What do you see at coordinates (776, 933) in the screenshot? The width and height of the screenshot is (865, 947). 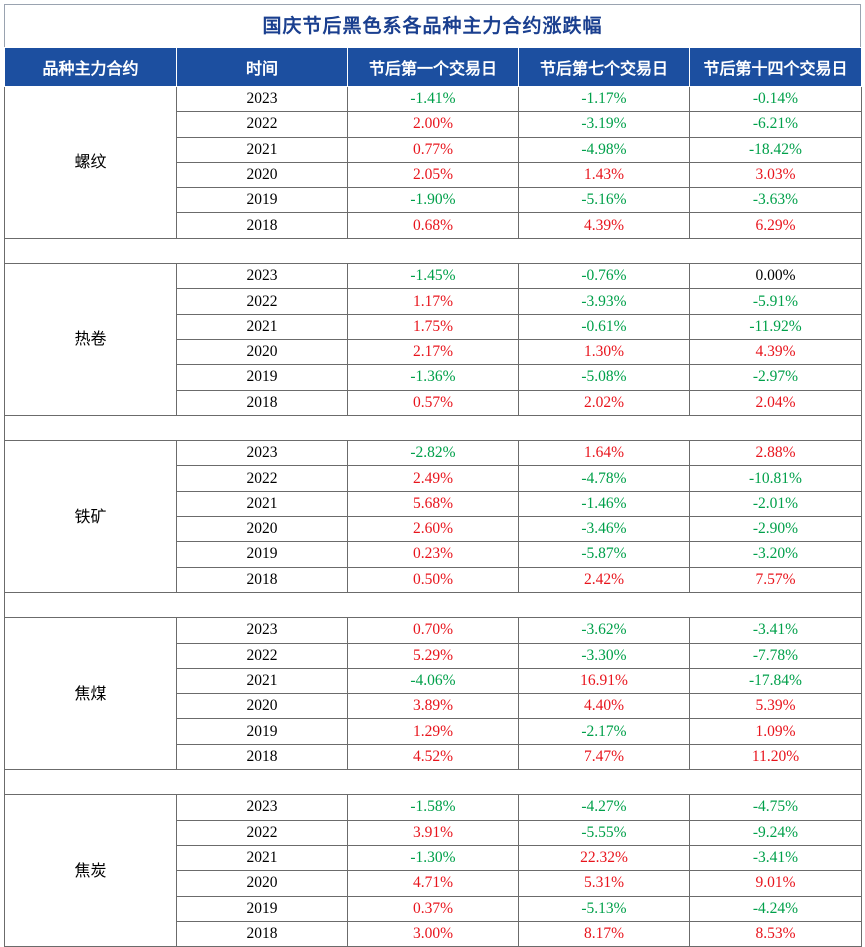 I see `return-cell-d14: 8.53%` at bounding box center [776, 933].